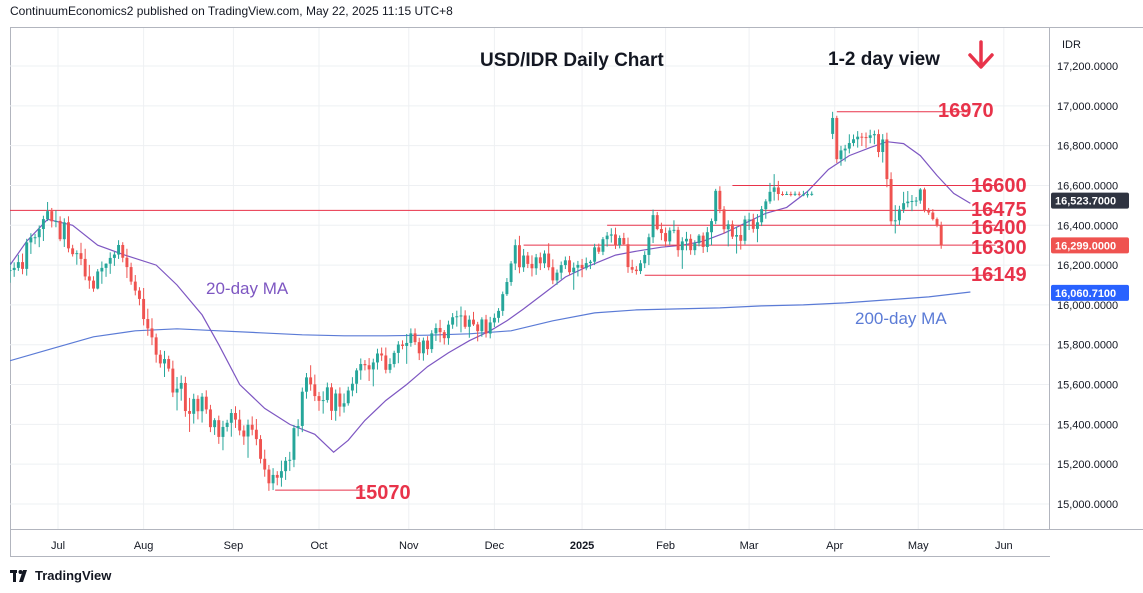 The image size is (1143, 593). What do you see at coordinates (999, 228) in the screenshot?
I see `level-label-16400: 16400` at bounding box center [999, 228].